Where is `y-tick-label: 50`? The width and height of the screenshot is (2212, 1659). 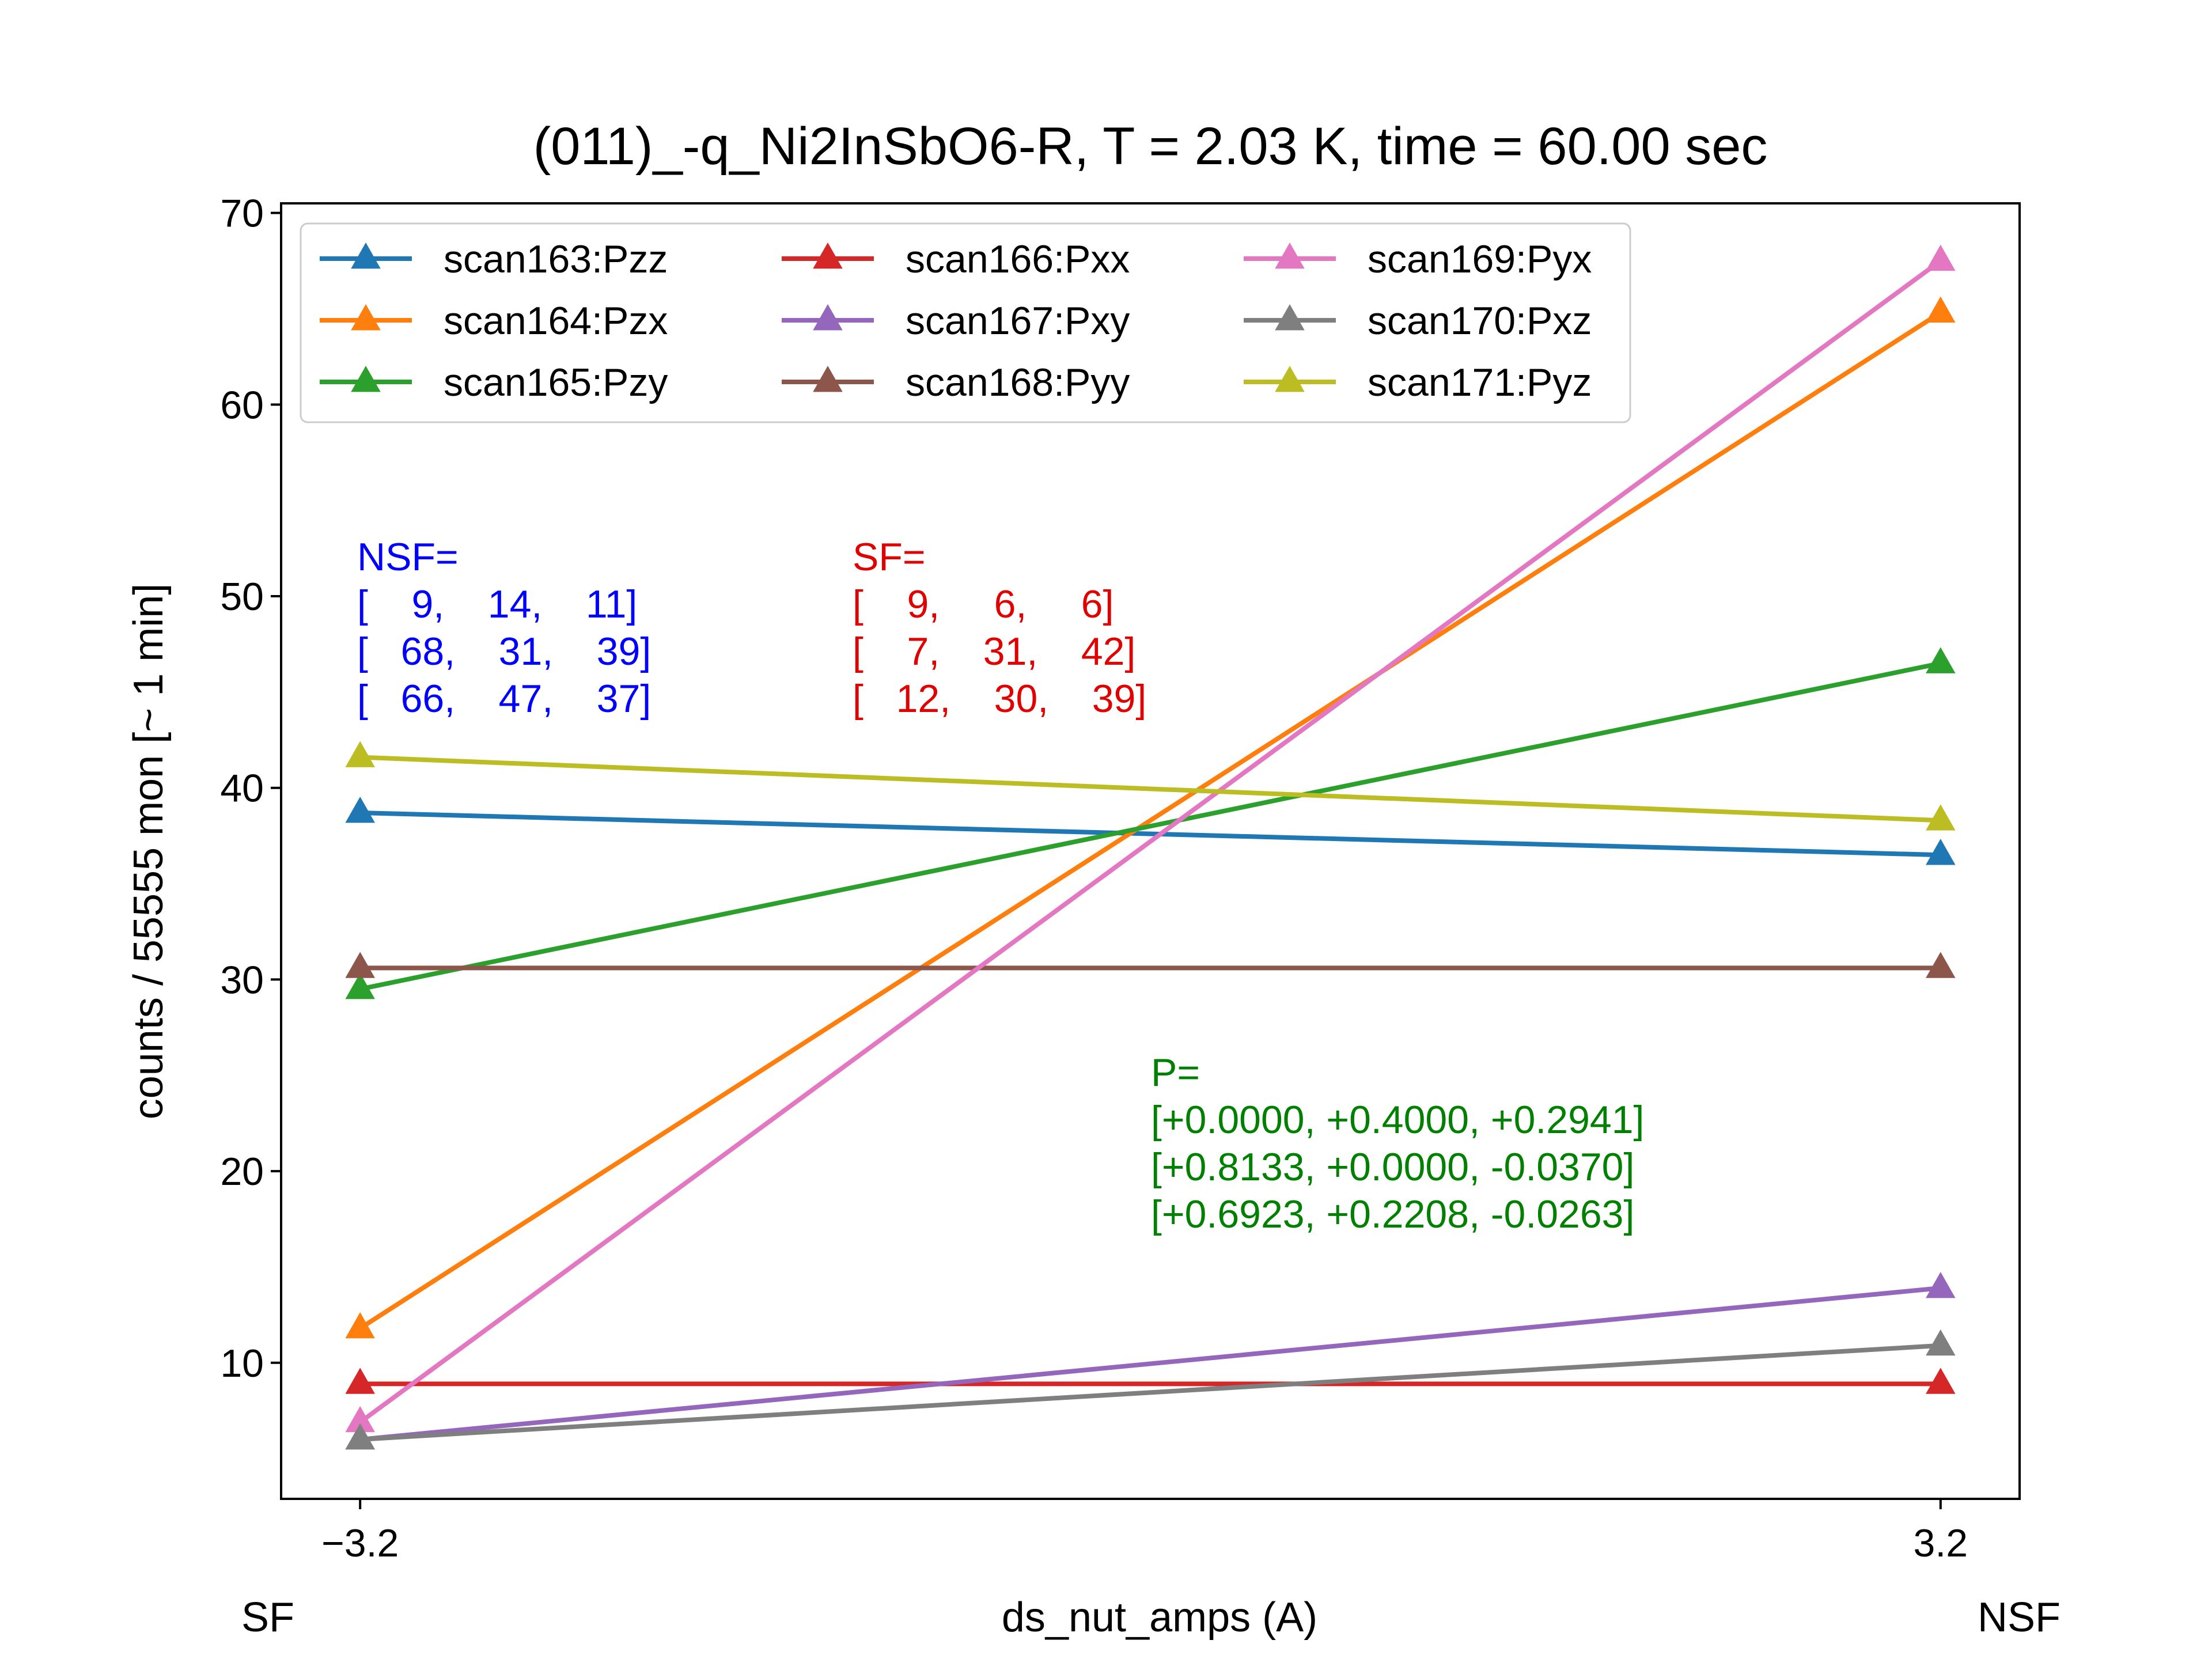 y-tick-label: 50 is located at coordinates (242, 597).